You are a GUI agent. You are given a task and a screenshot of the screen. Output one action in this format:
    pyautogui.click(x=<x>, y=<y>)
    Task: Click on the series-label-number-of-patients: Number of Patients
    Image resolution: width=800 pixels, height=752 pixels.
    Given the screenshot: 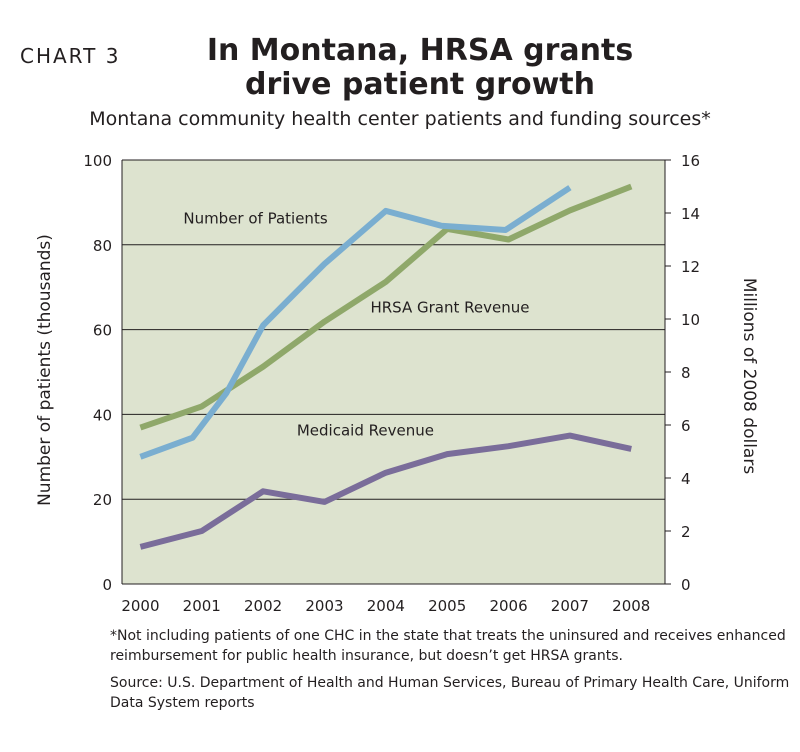 What is the action you would take?
    pyautogui.click(x=255, y=219)
    